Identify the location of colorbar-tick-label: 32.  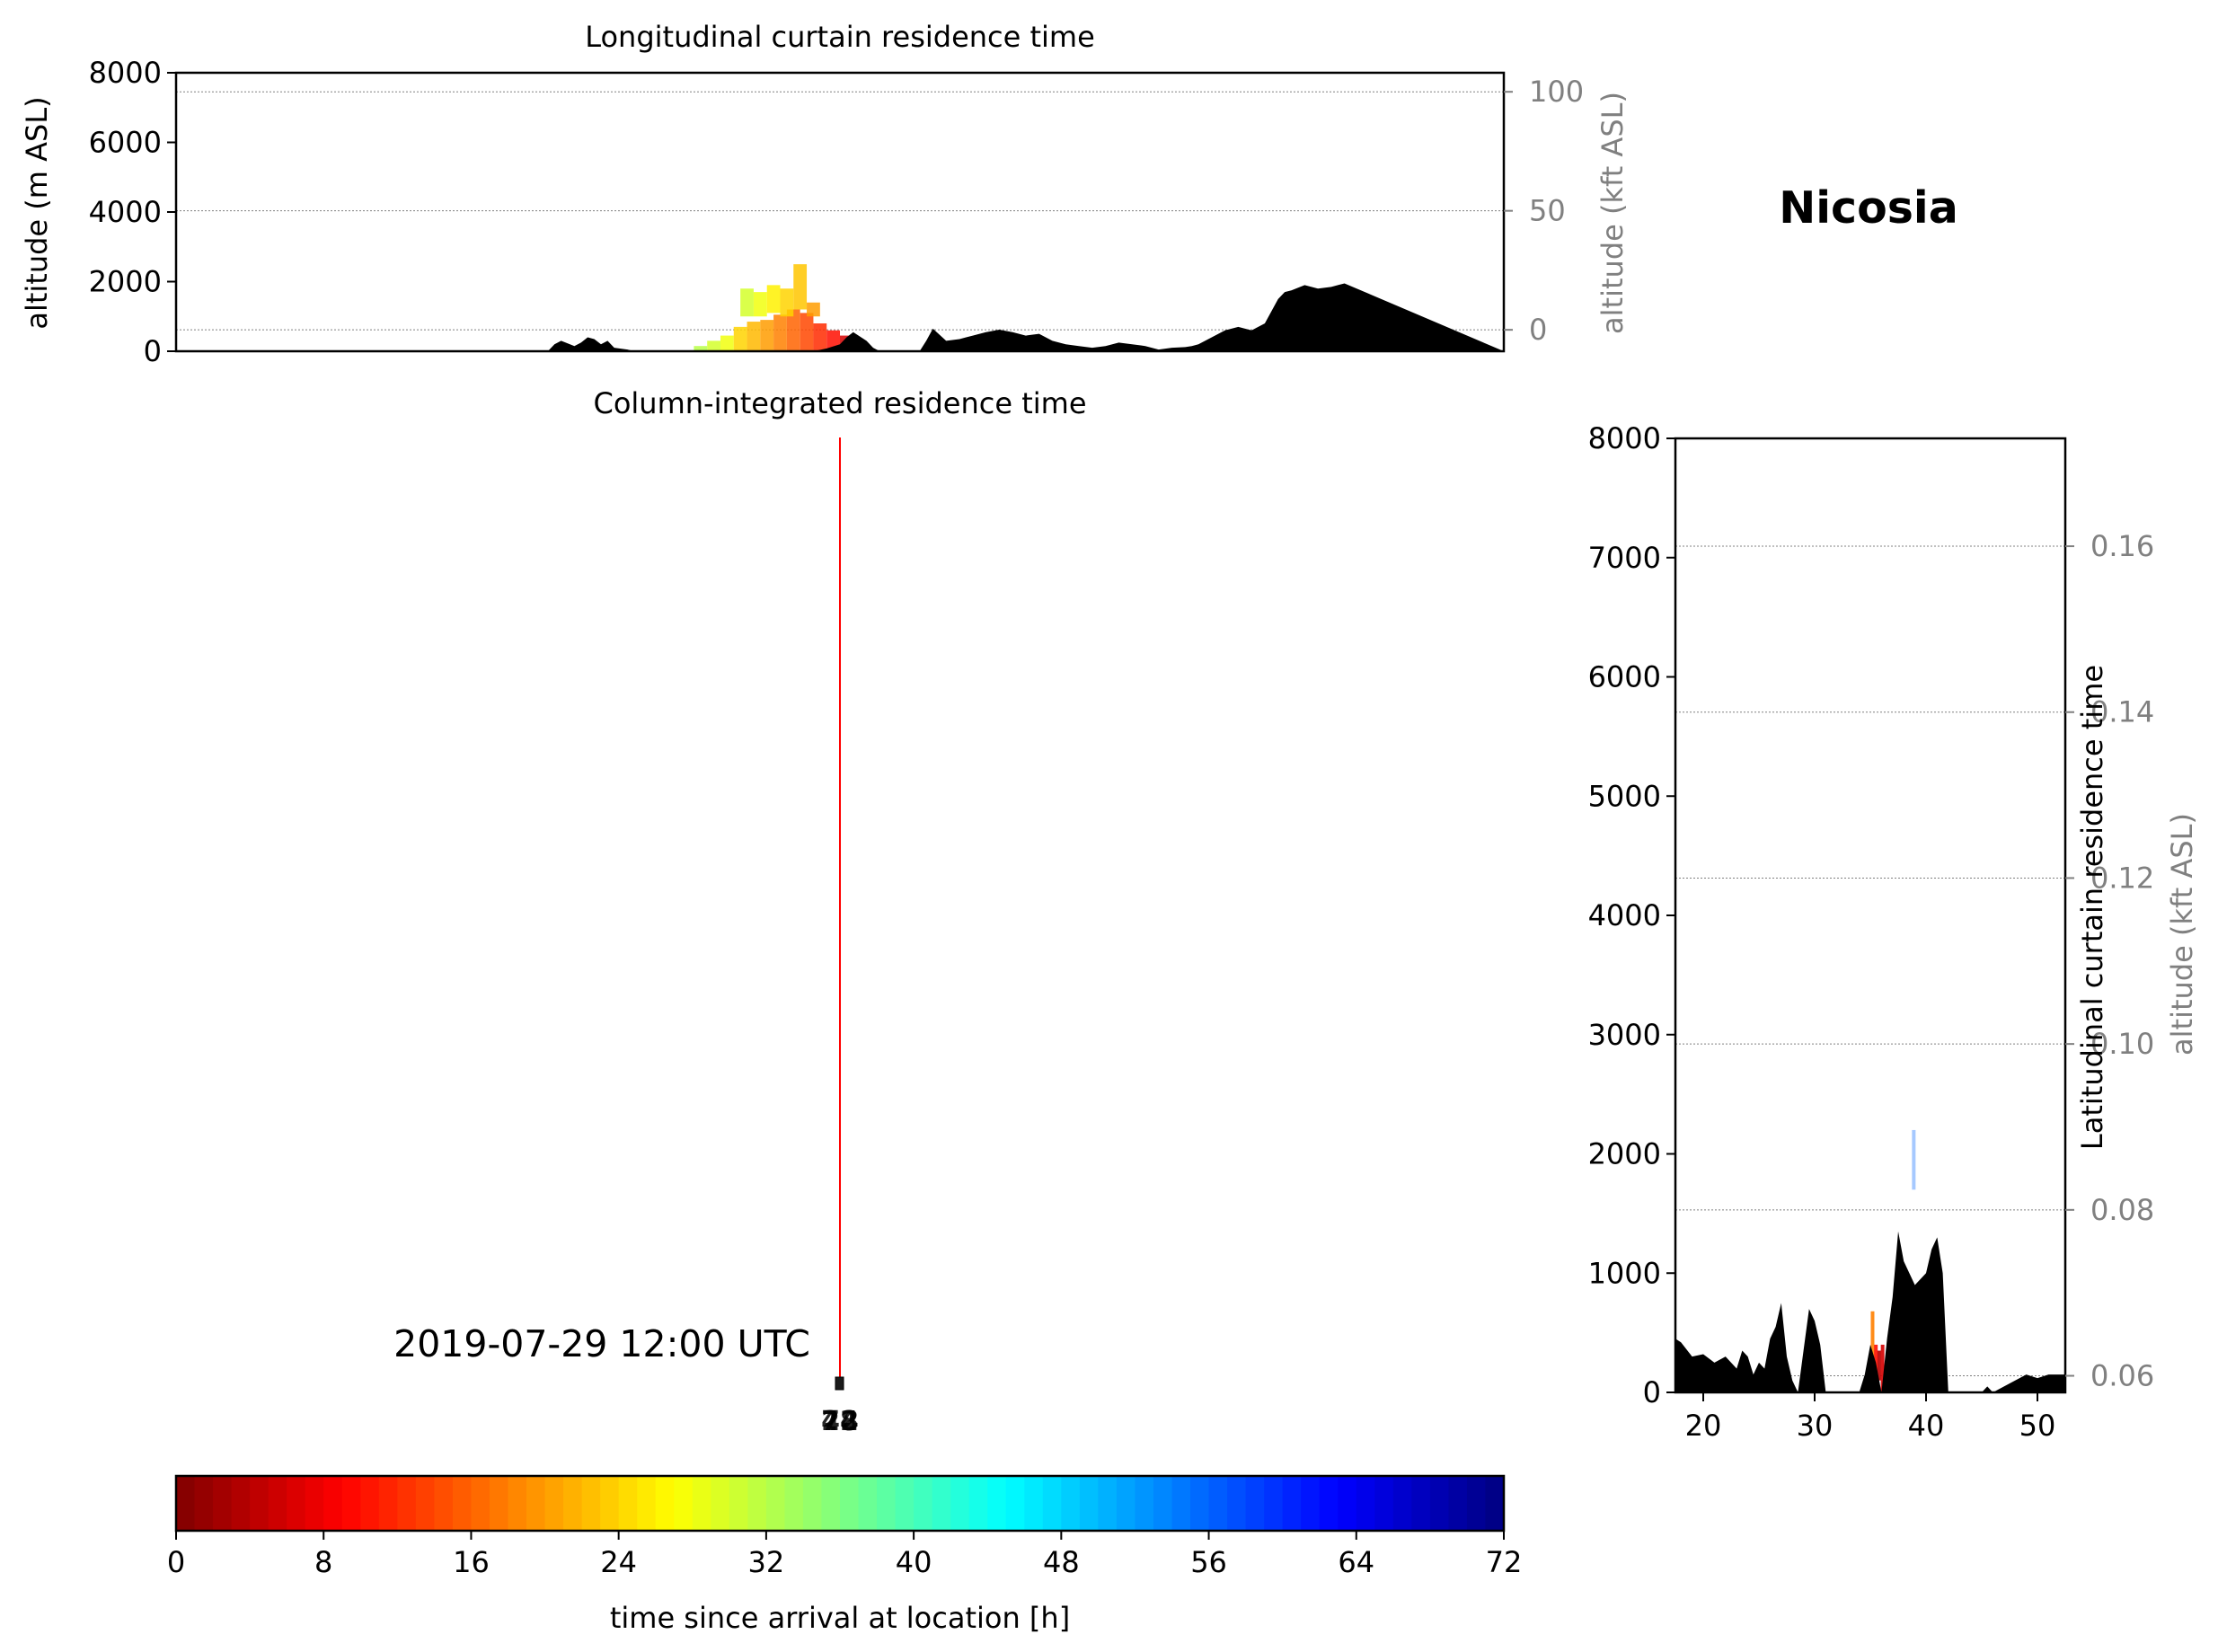
(766, 1562).